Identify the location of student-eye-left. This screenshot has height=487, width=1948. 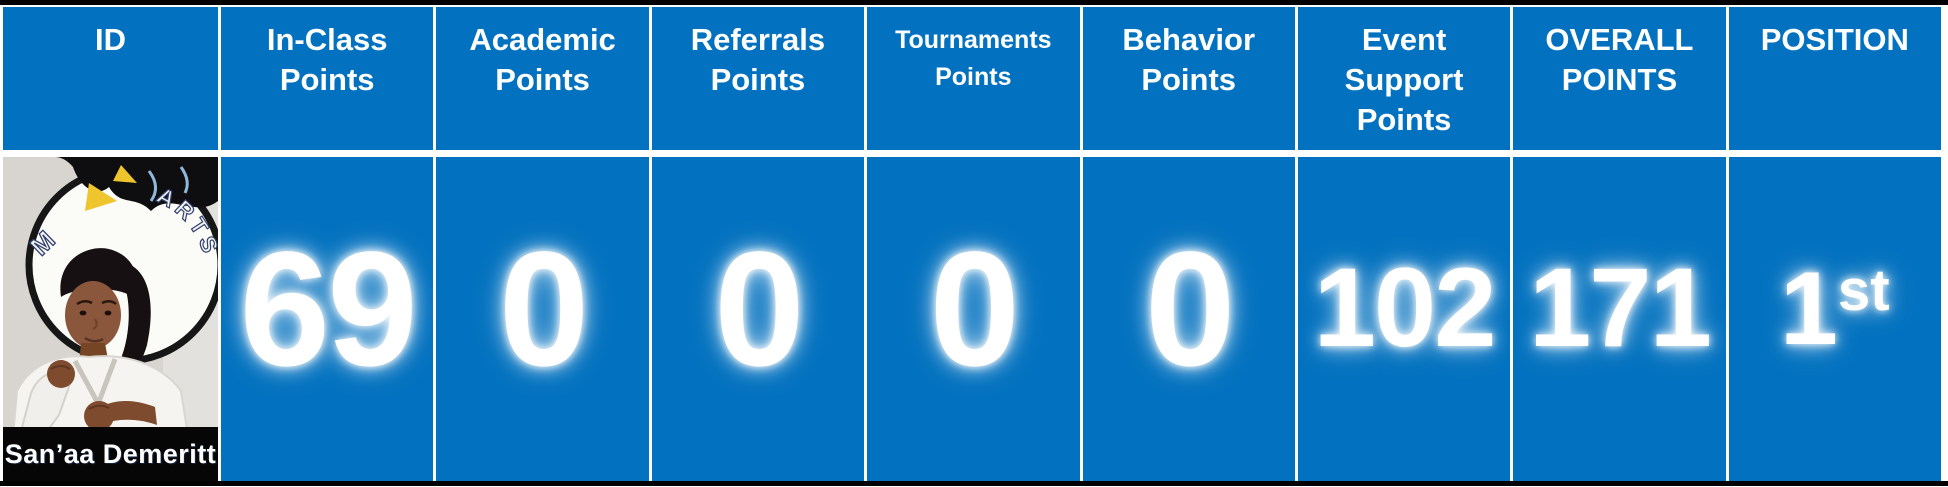
(83, 313).